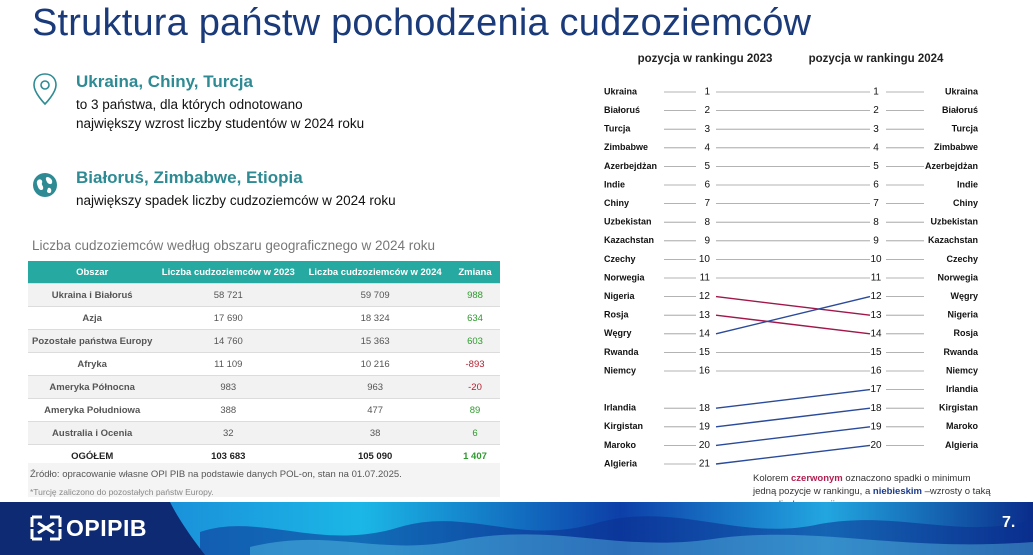 This screenshot has height=555, width=1033. What do you see at coordinates (375, 272) in the screenshot?
I see `column-header: Liczba cudzoziemców w 2024` at bounding box center [375, 272].